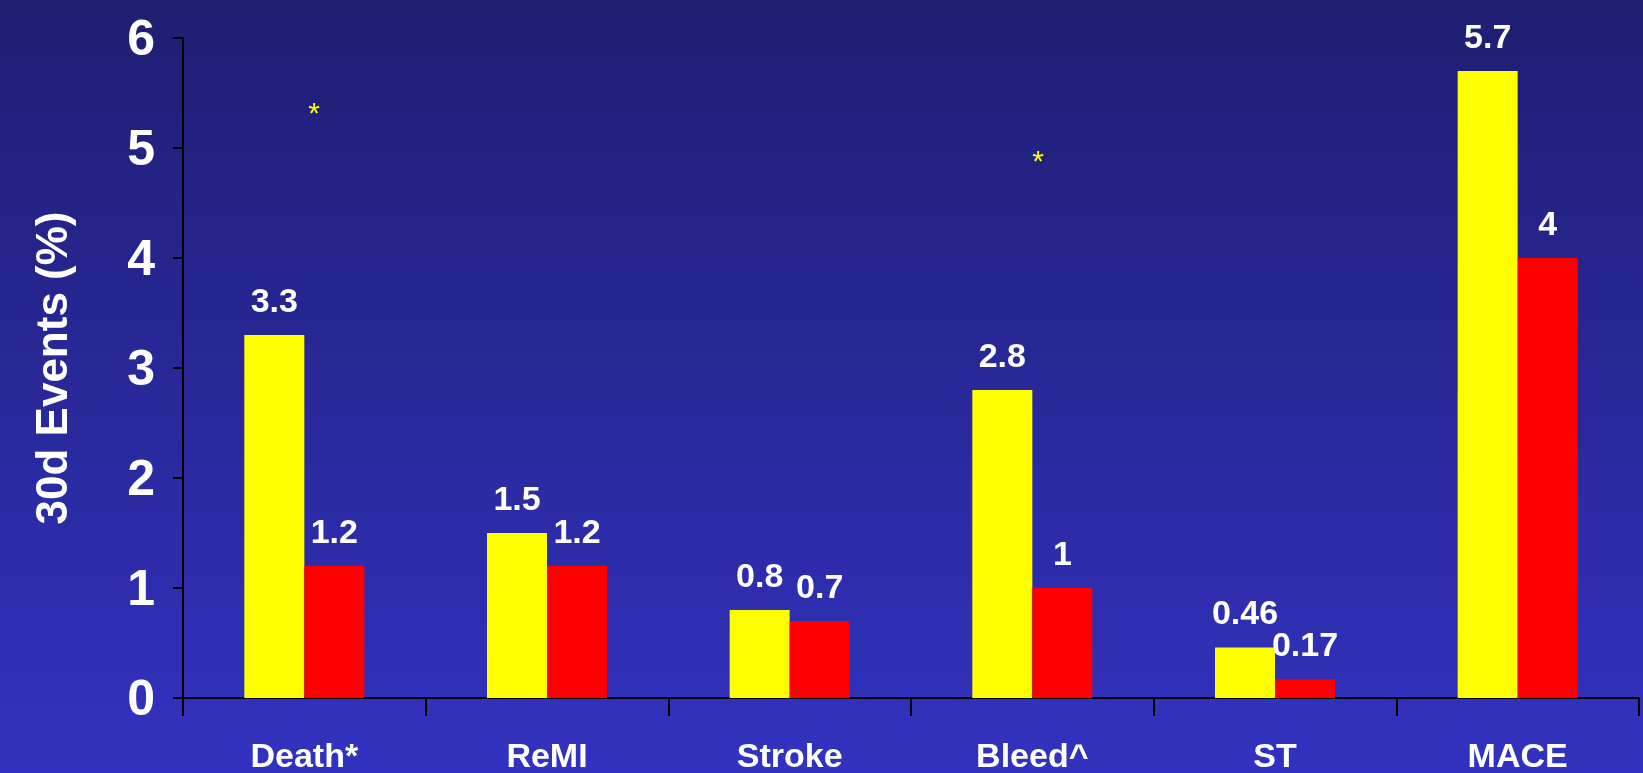  What do you see at coordinates (141, 698) in the screenshot?
I see `y-tick-label: 0` at bounding box center [141, 698].